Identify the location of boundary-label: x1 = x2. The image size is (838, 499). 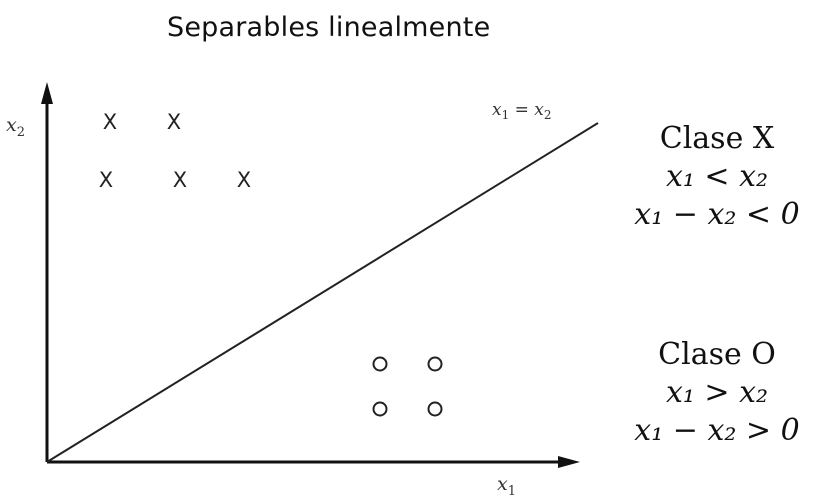
(522, 111).